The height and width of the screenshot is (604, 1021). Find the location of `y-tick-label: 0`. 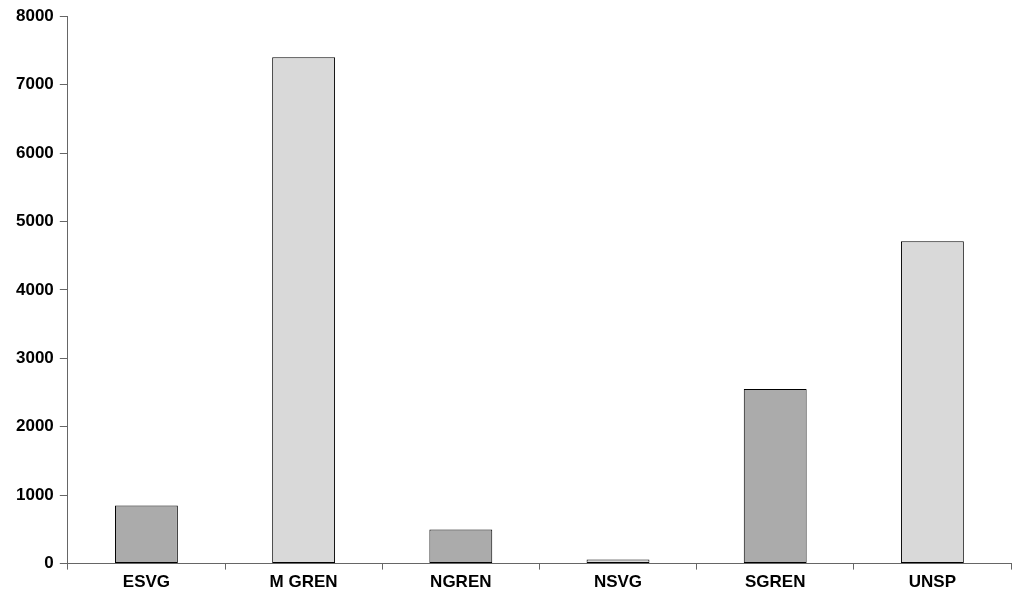

y-tick-label: 0 is located at coordinates (49, 563).